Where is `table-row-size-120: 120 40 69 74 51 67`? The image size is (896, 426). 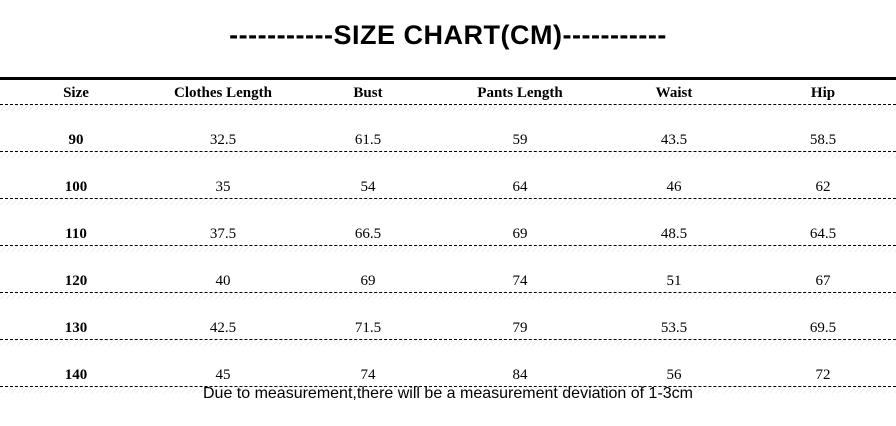
table-row-size-120: 120 40 69 74 51 67 is located at coordinates (448, 272).